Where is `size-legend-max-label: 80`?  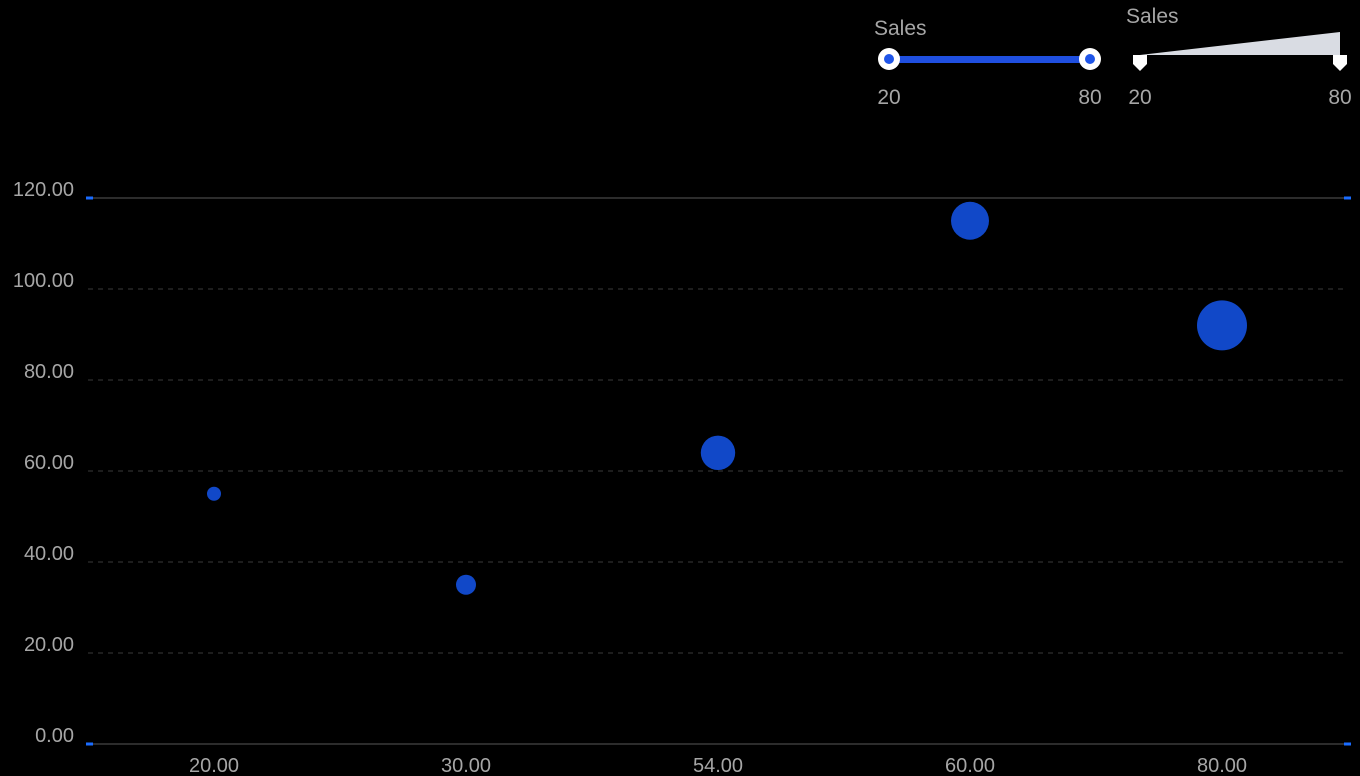 size-legend-max-label: 80 is located at coordinates (1339, 97).